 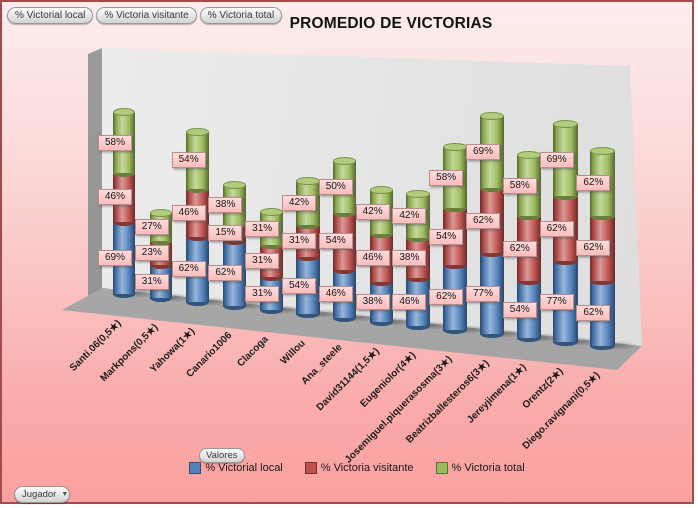 What do you see at coordinates (95, 173) in the screenshot?
I see `chart-side-wall` at bounding box center [95, 173].